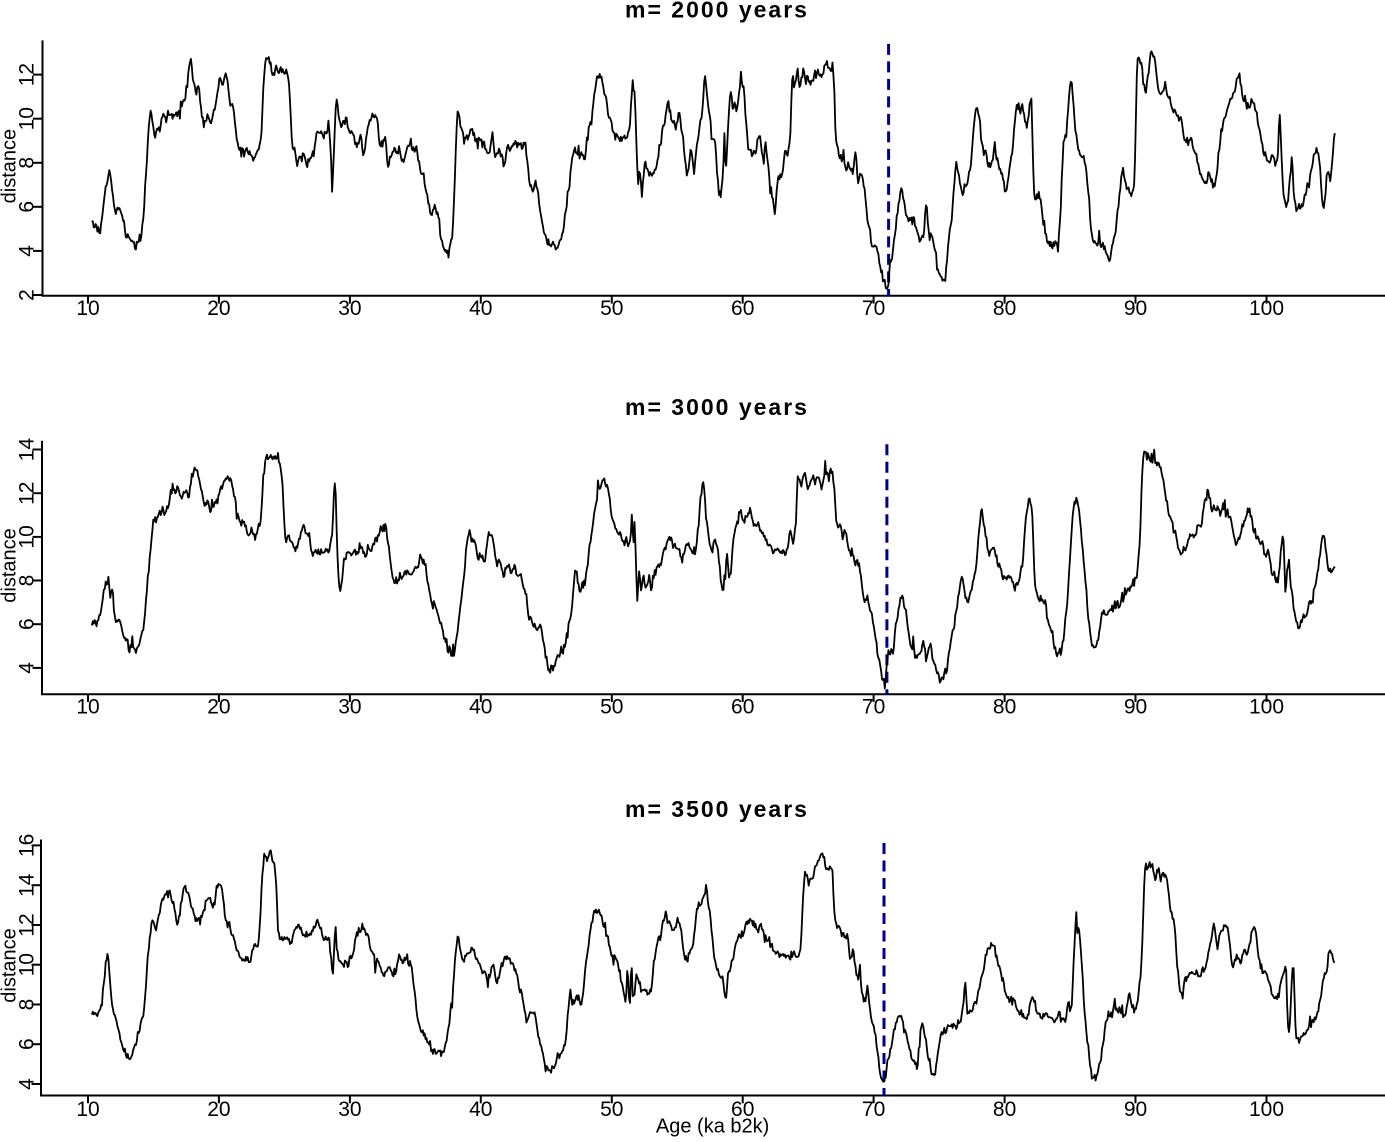 The width and height of the screenshot is (1385, 1142). What do you see at coordinates (712, 1127) in the screenshot?
I see `svg-text: Age (ka b2k)` at bounding box center [712, 1127].